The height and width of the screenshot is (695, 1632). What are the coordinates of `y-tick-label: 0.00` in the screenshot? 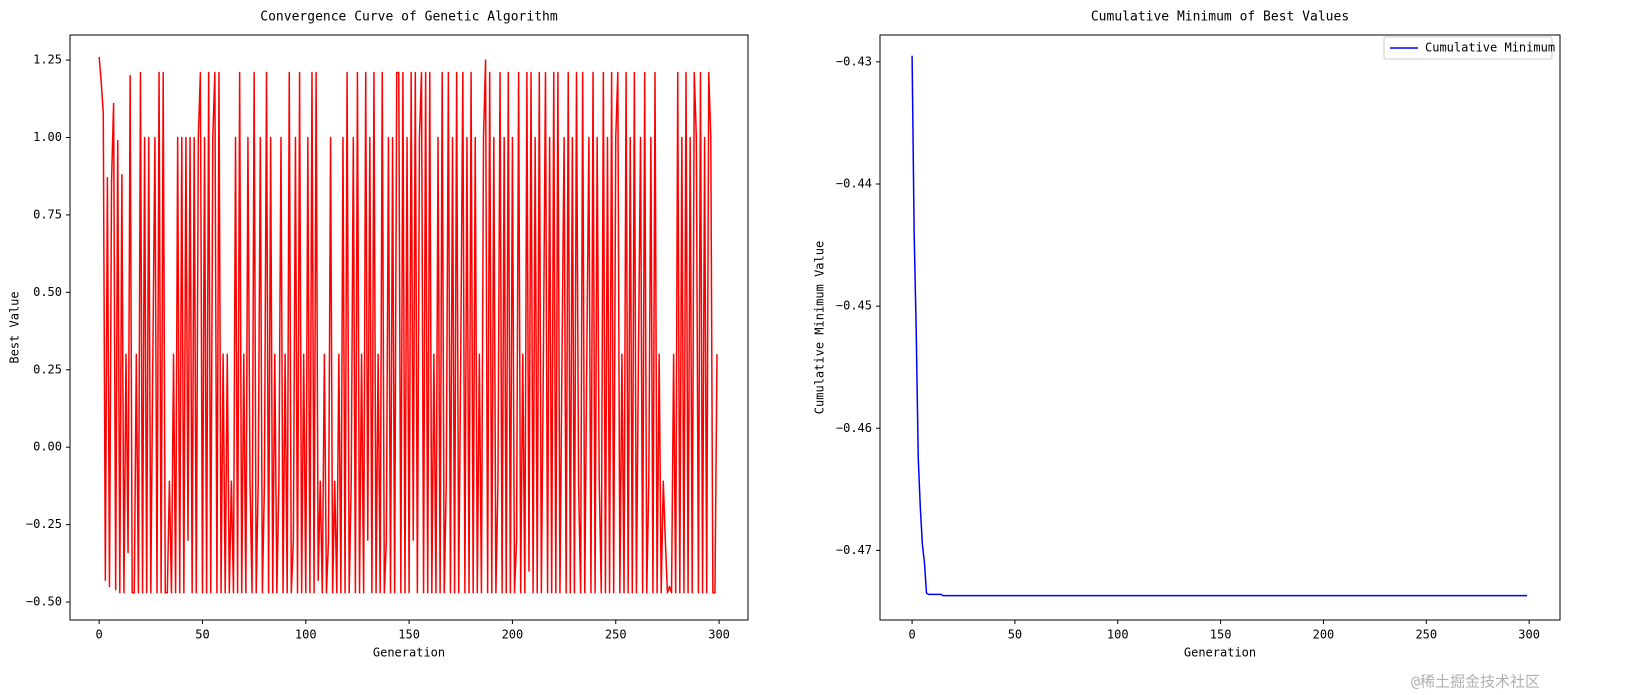 It's located at (47, 447).